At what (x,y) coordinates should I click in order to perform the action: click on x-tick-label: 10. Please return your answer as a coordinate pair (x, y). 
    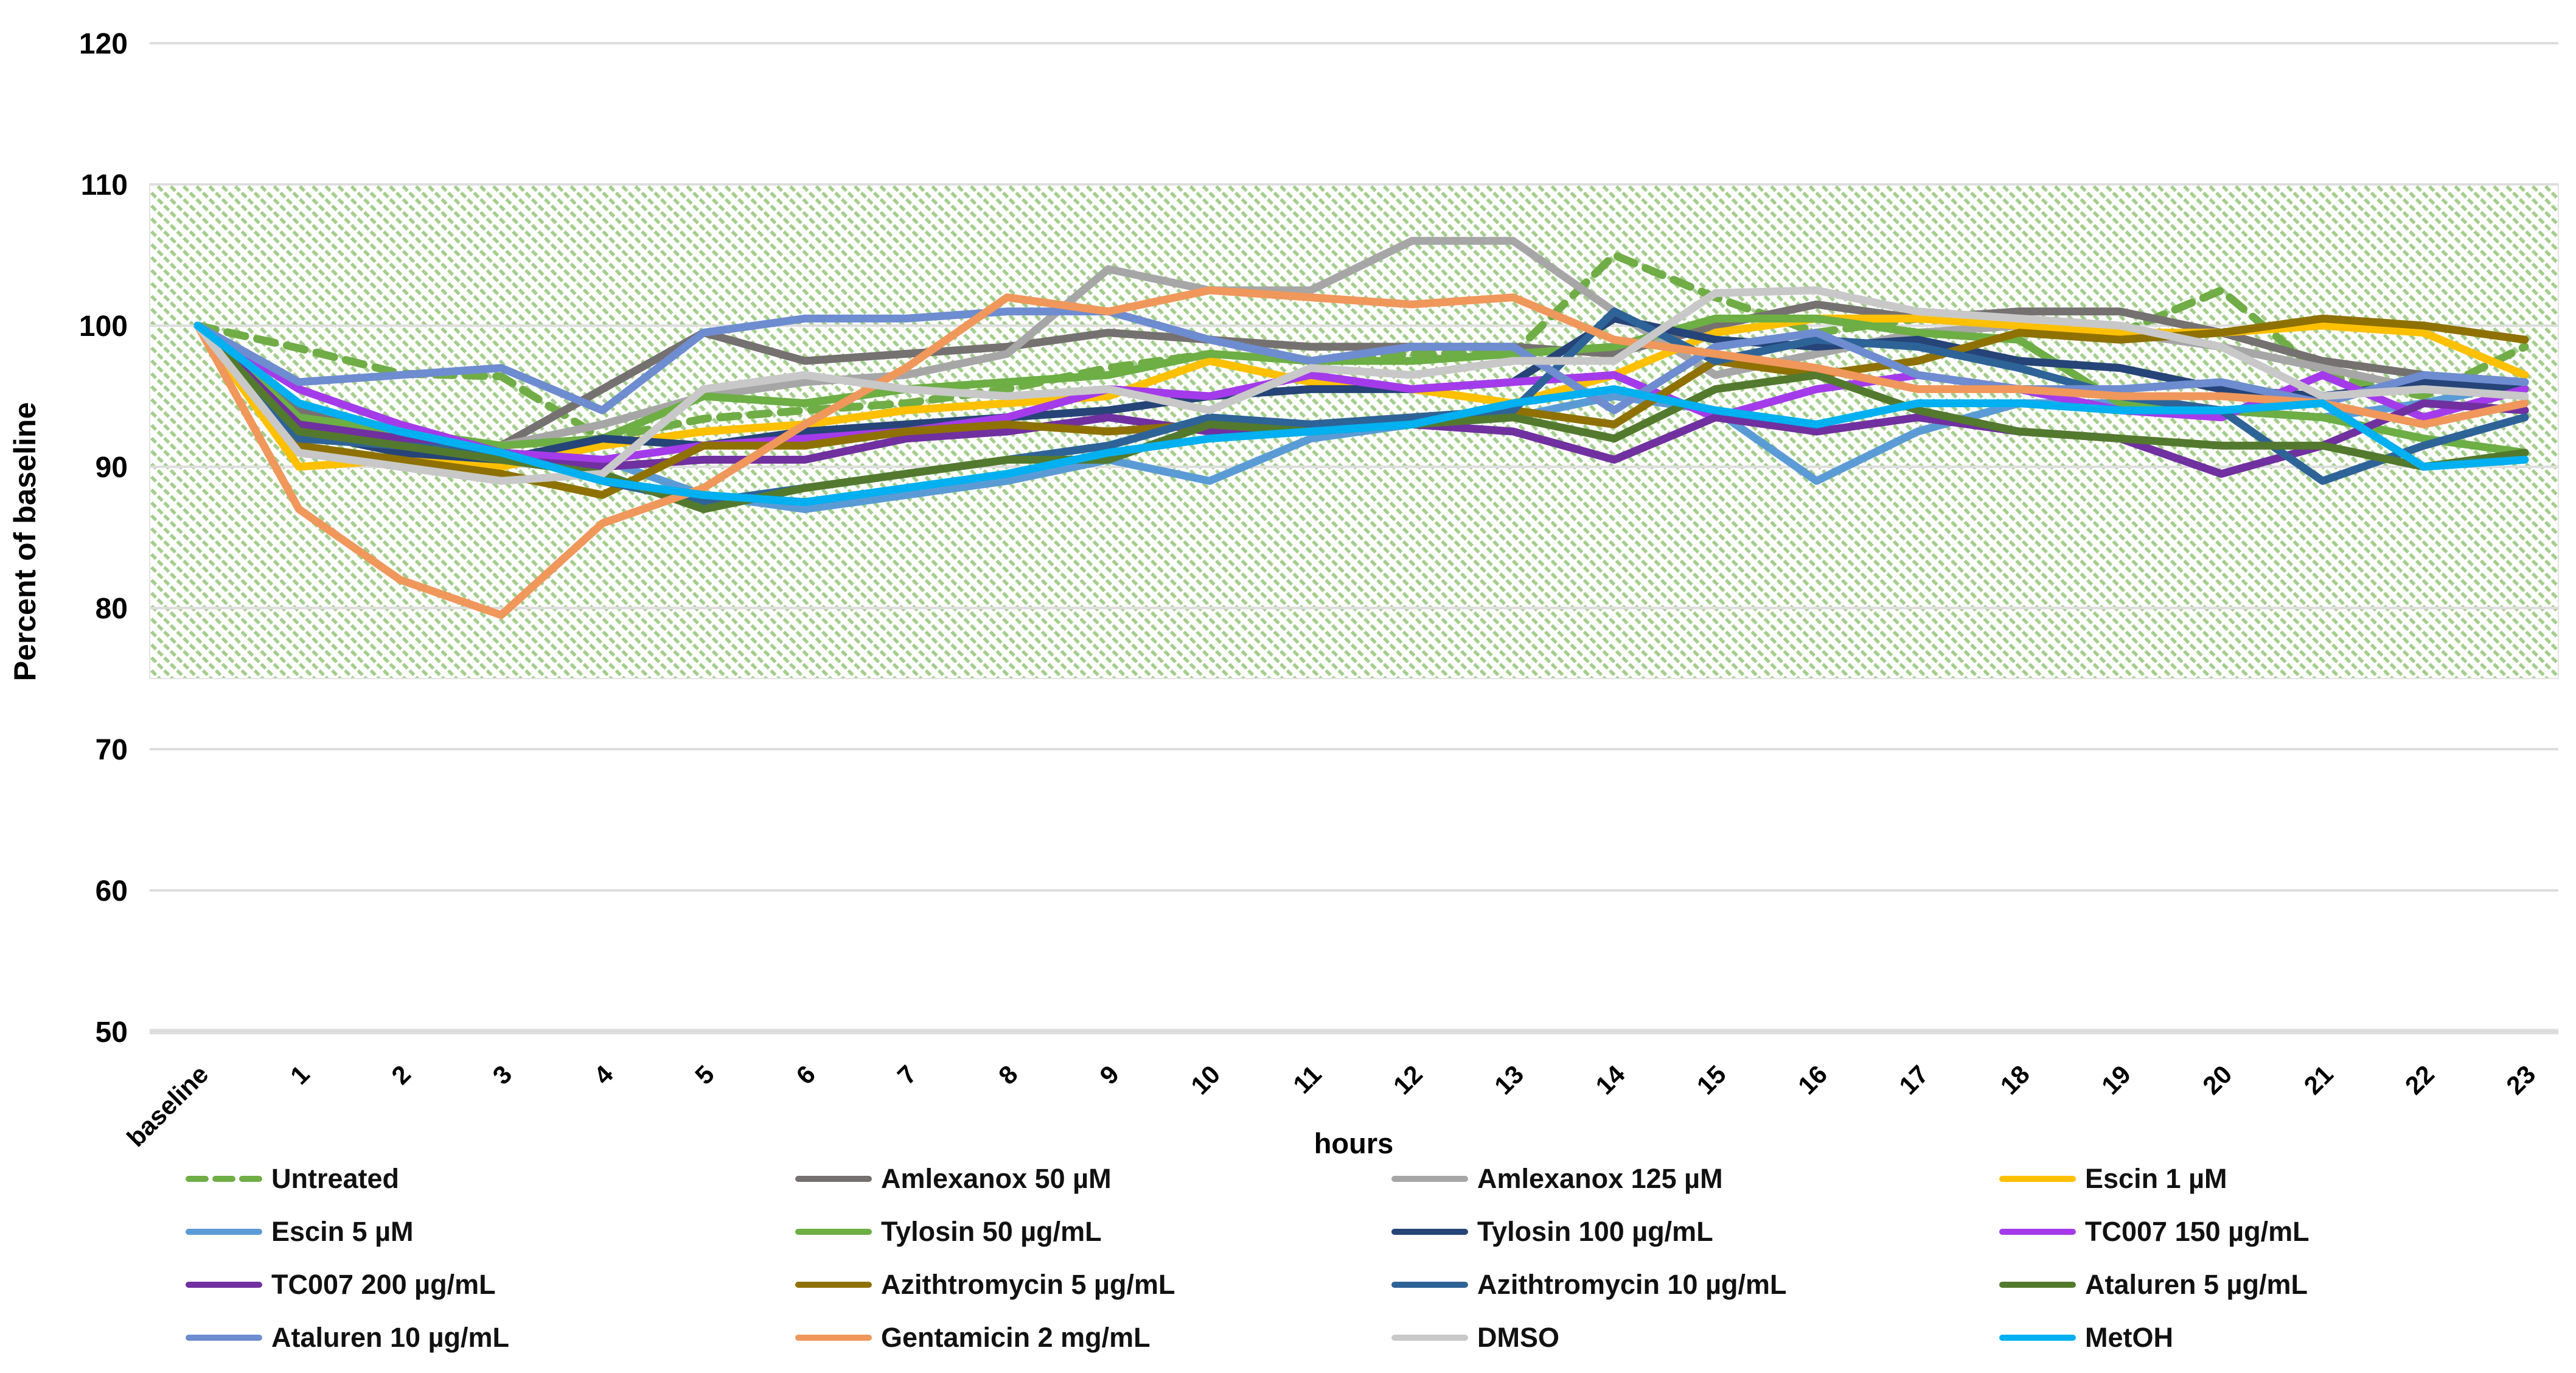
    Looking at the image, I should click on (1205, 1080).